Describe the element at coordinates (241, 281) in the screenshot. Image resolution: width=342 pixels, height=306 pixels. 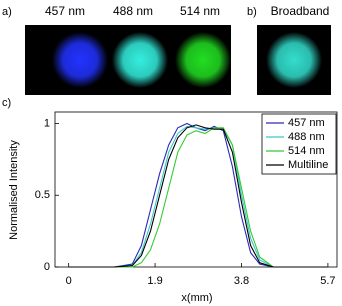
I see `x-tick-label: 3.8` at that location.